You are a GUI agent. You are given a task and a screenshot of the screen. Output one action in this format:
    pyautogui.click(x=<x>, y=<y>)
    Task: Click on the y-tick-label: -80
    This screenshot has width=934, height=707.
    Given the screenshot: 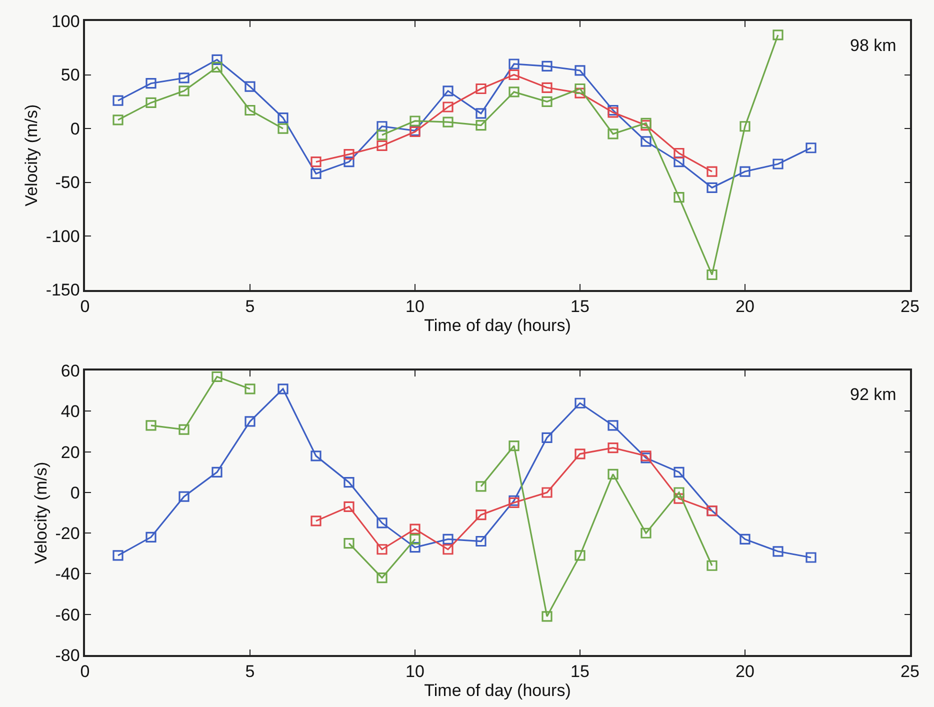 What is the action you would take?
    pyautogui.click(x=67, y=655)
    